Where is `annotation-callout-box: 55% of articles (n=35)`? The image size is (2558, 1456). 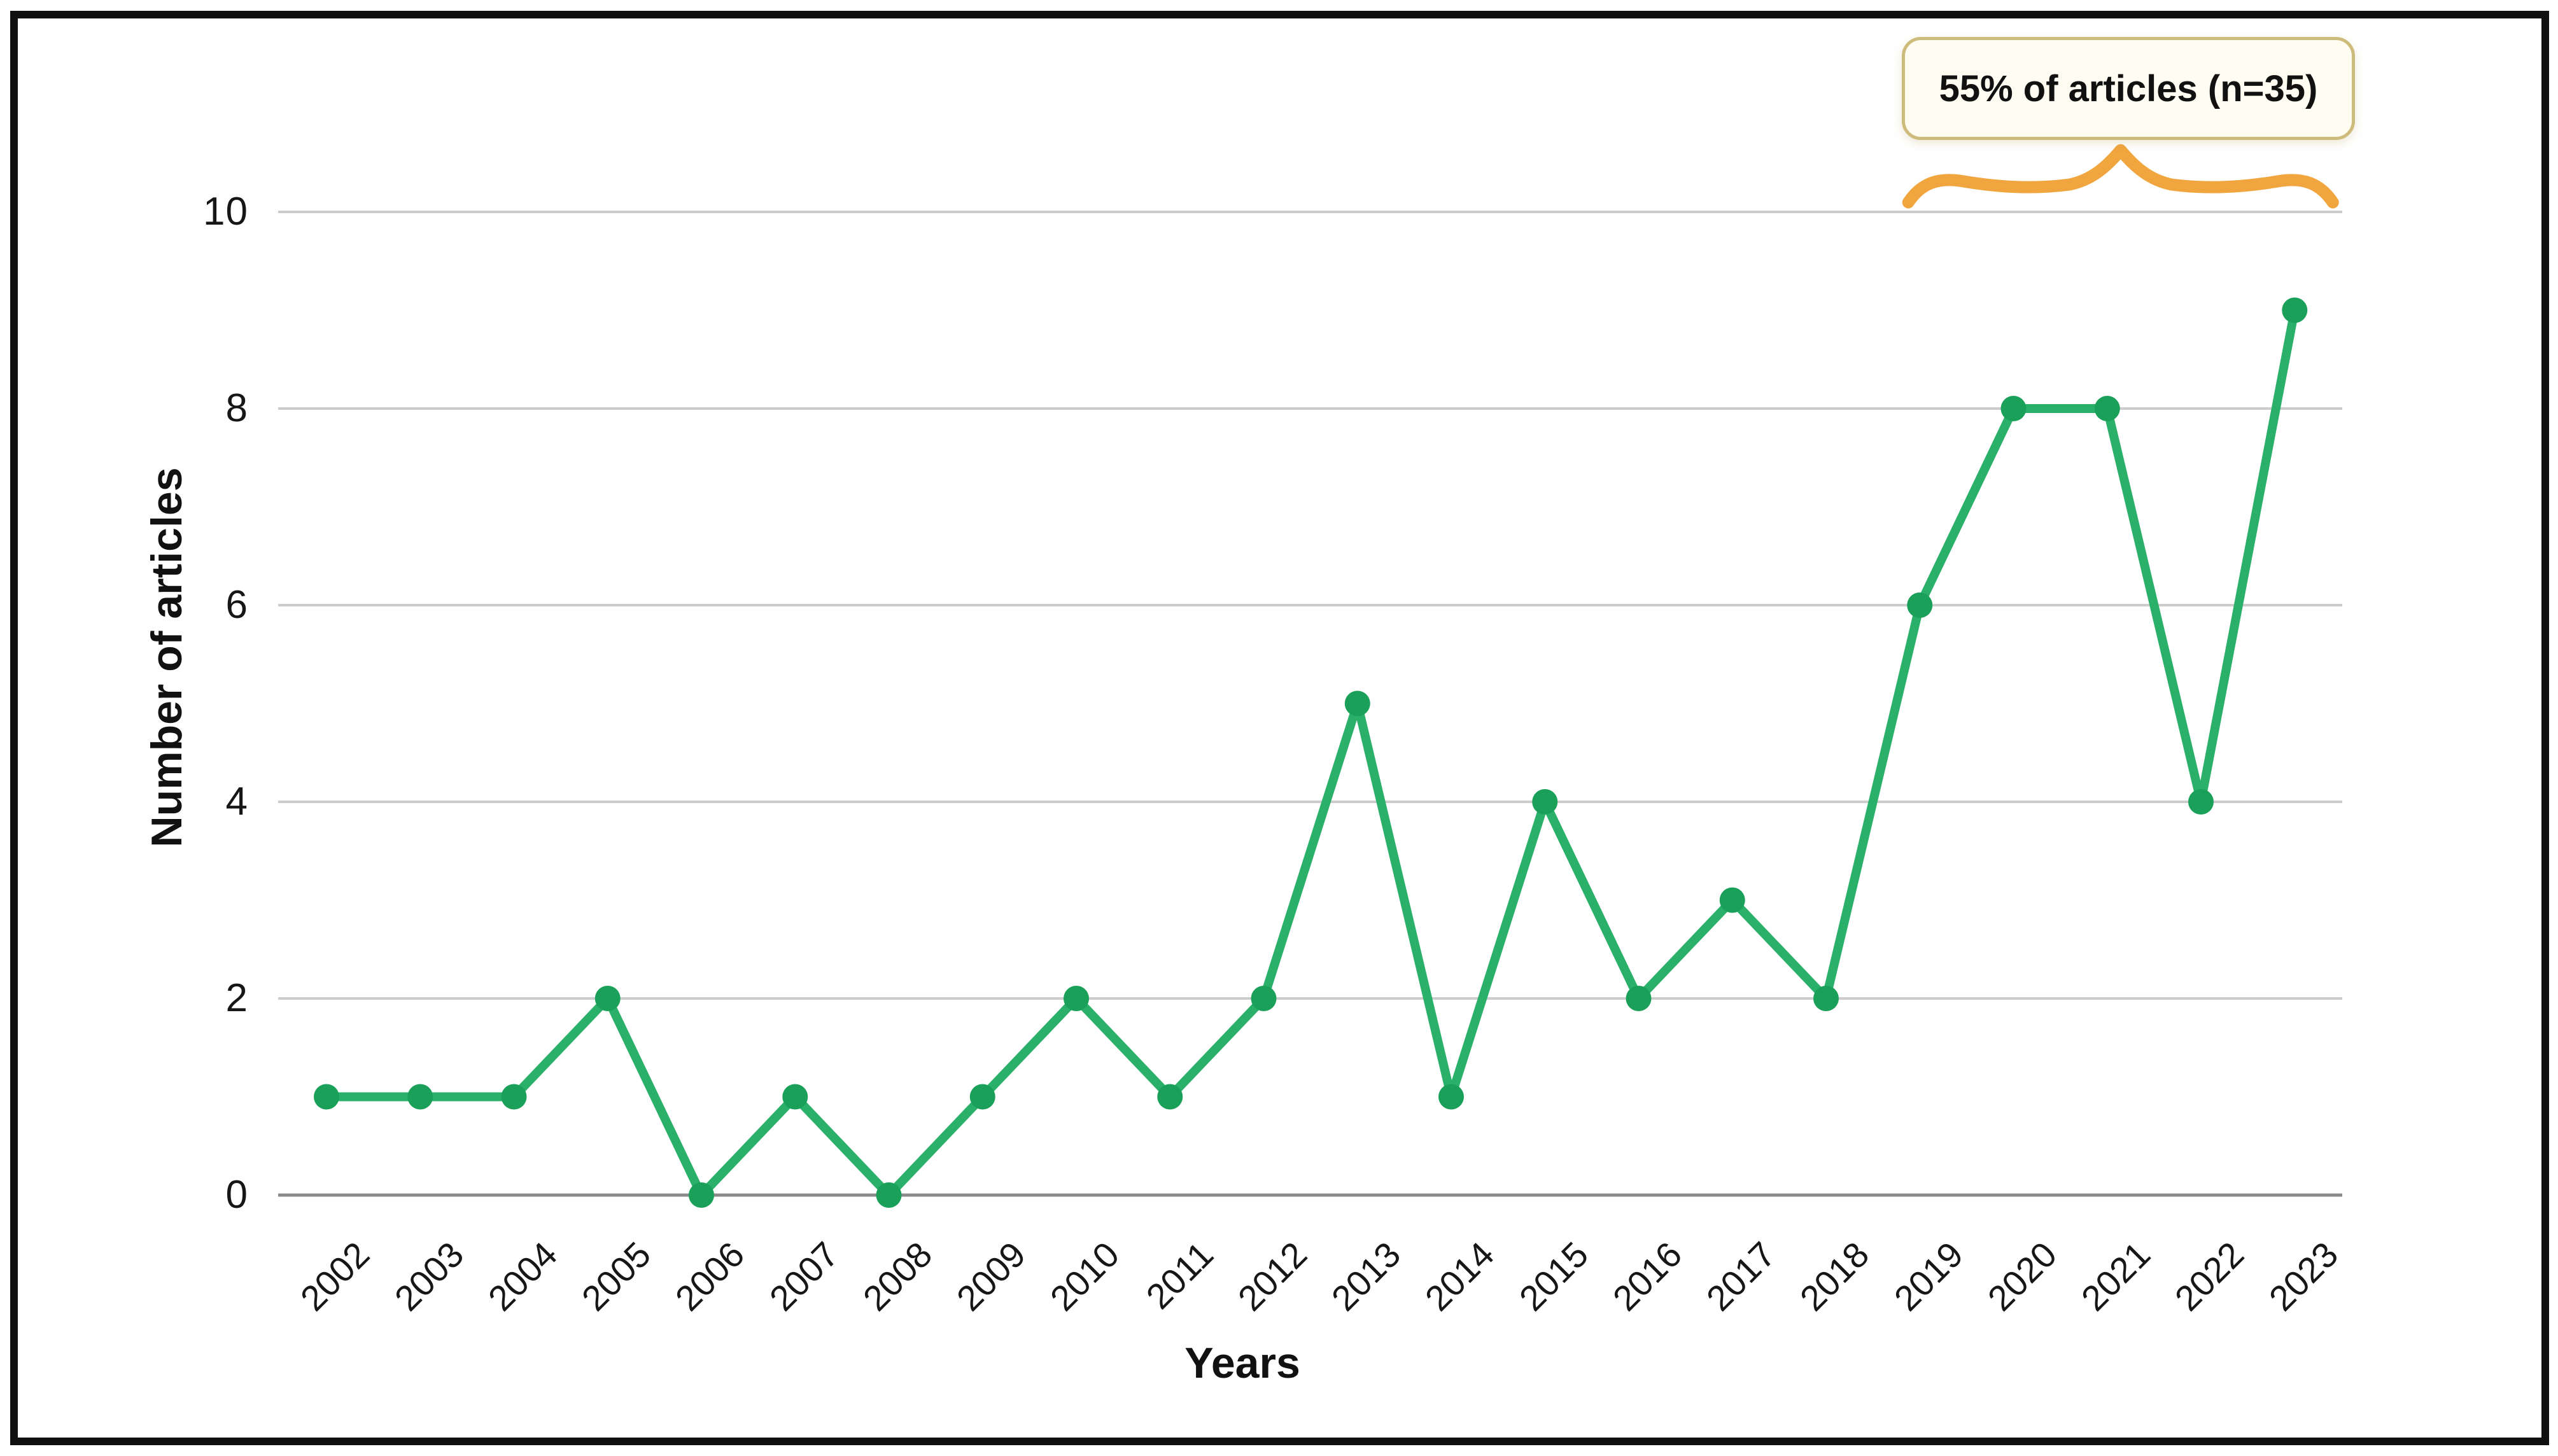
annotation-callout-box: 55% of articles (n=35) is located at coordinates (2128, 88).